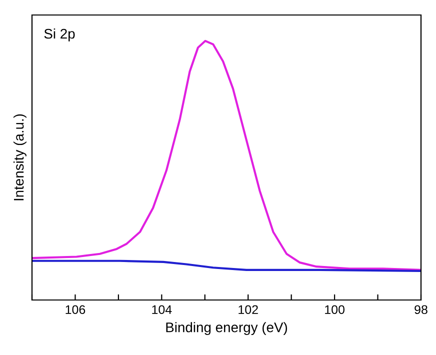 The height and width of the screenshot is (355, 436). Describe the element at coordinates (248, 309) in the screenshot. I see `x-tick-label: 102` at that location.